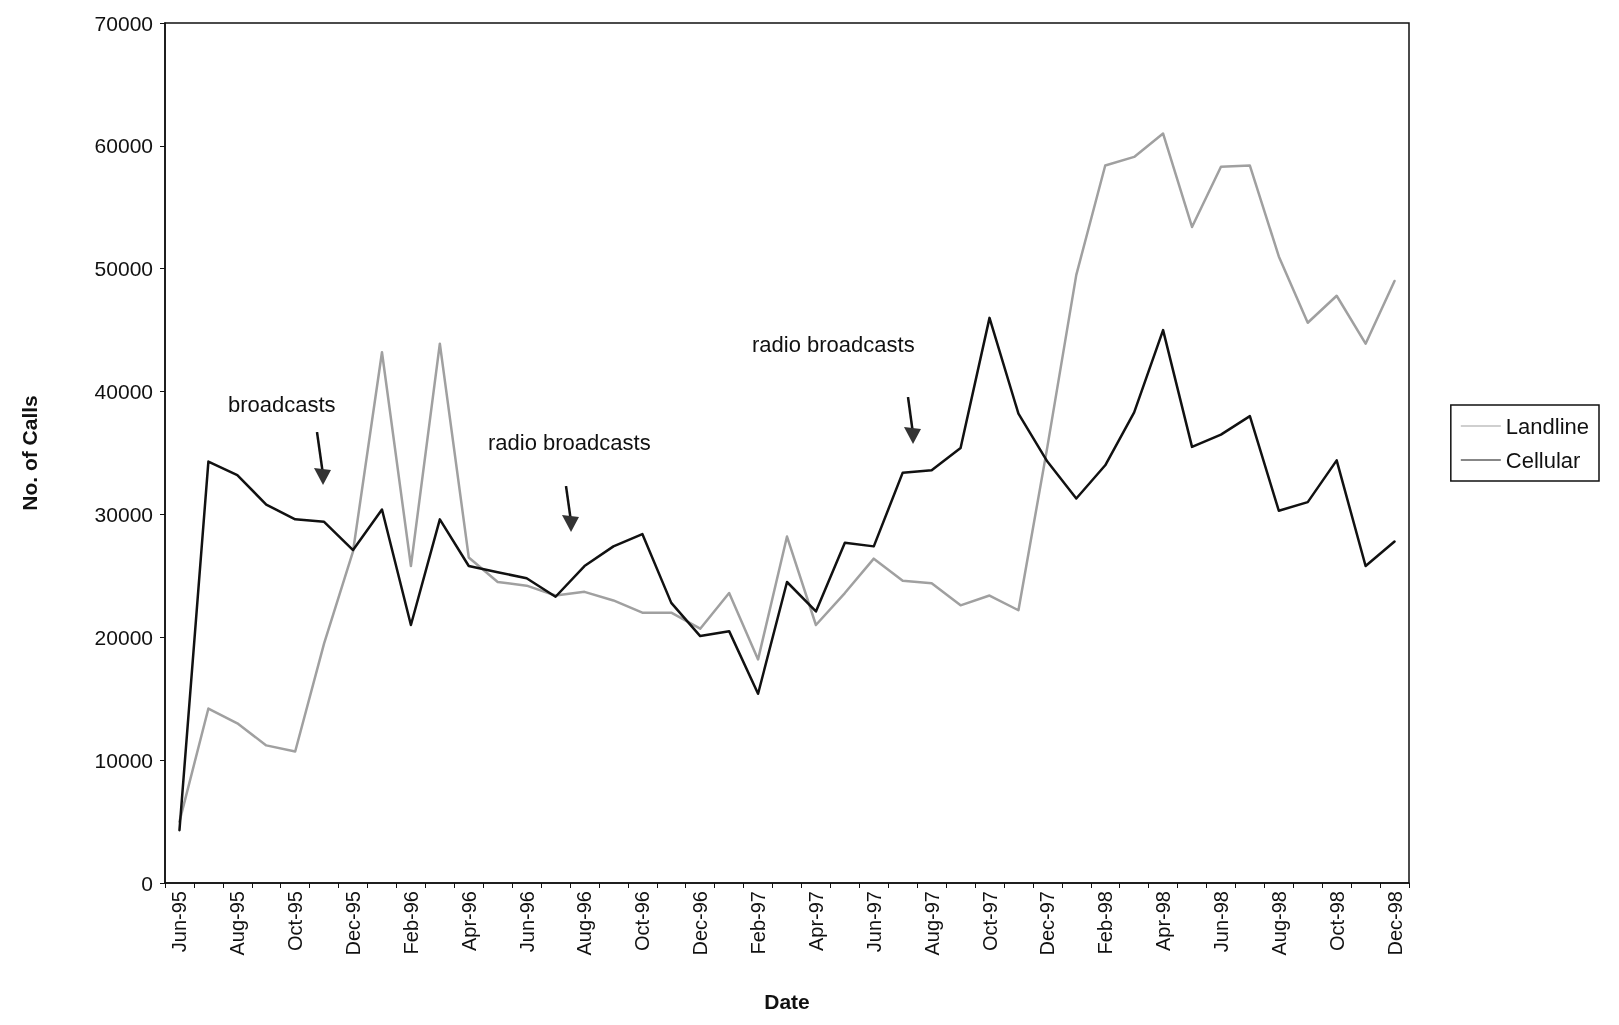 This screenshot has width=1619, height=1025. What do you see at coordinates (758, 923) in the screenshot?
I see `x-tick-label: Feb-97` at bounding box center [758, 923].